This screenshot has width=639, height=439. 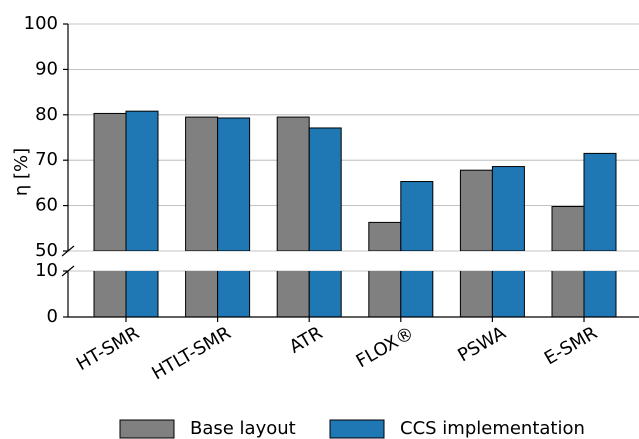 I want to click on y-tick-label: 70, so click(x=46, y=159).